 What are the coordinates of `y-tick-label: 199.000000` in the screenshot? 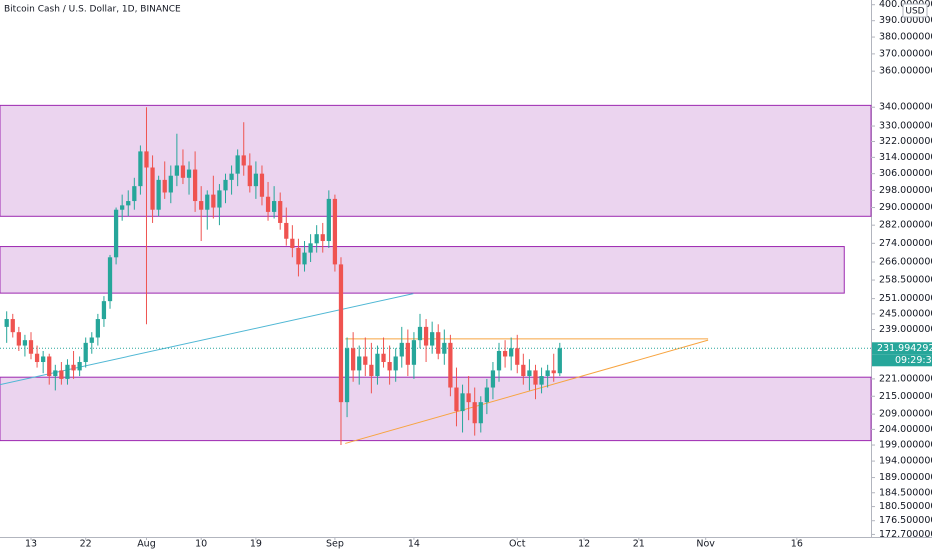 It's located at (905, 445).